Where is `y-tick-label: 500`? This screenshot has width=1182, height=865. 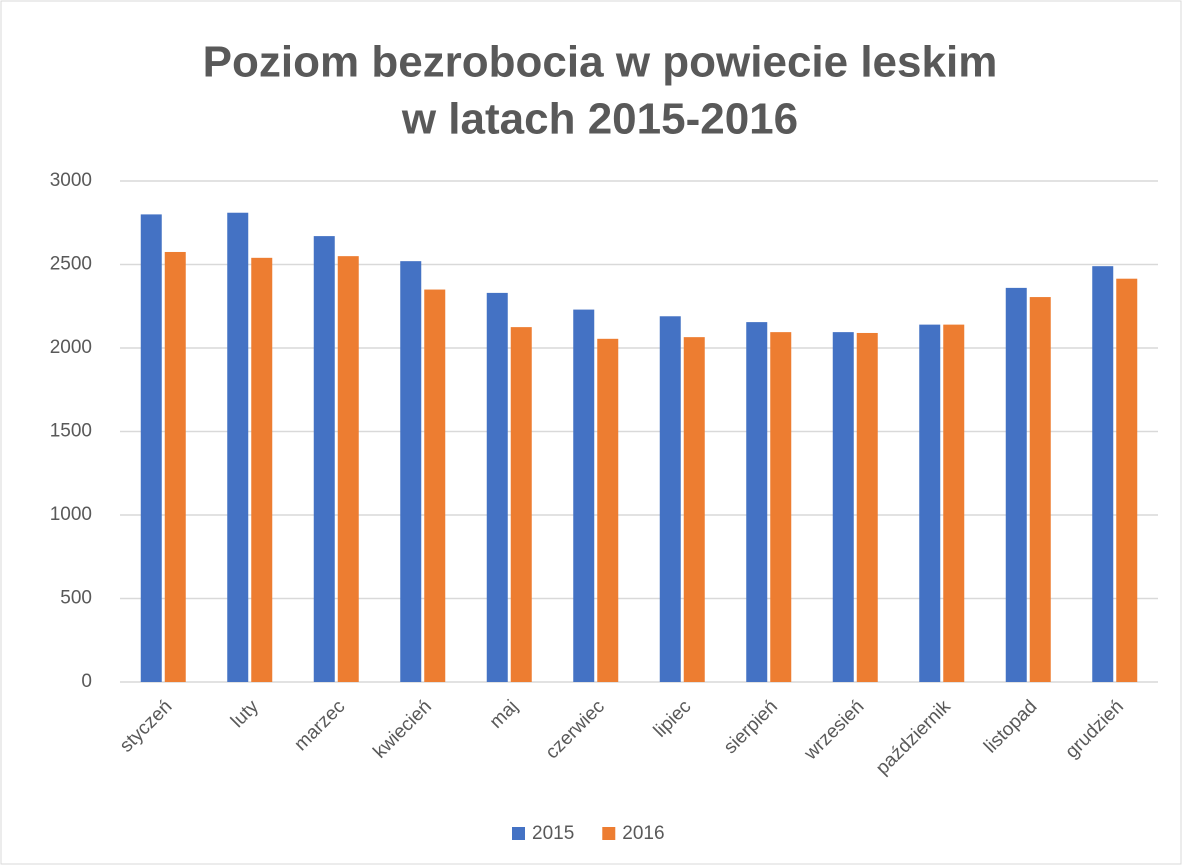
y-tick-label: 500 is located at coordinates (76, 598).